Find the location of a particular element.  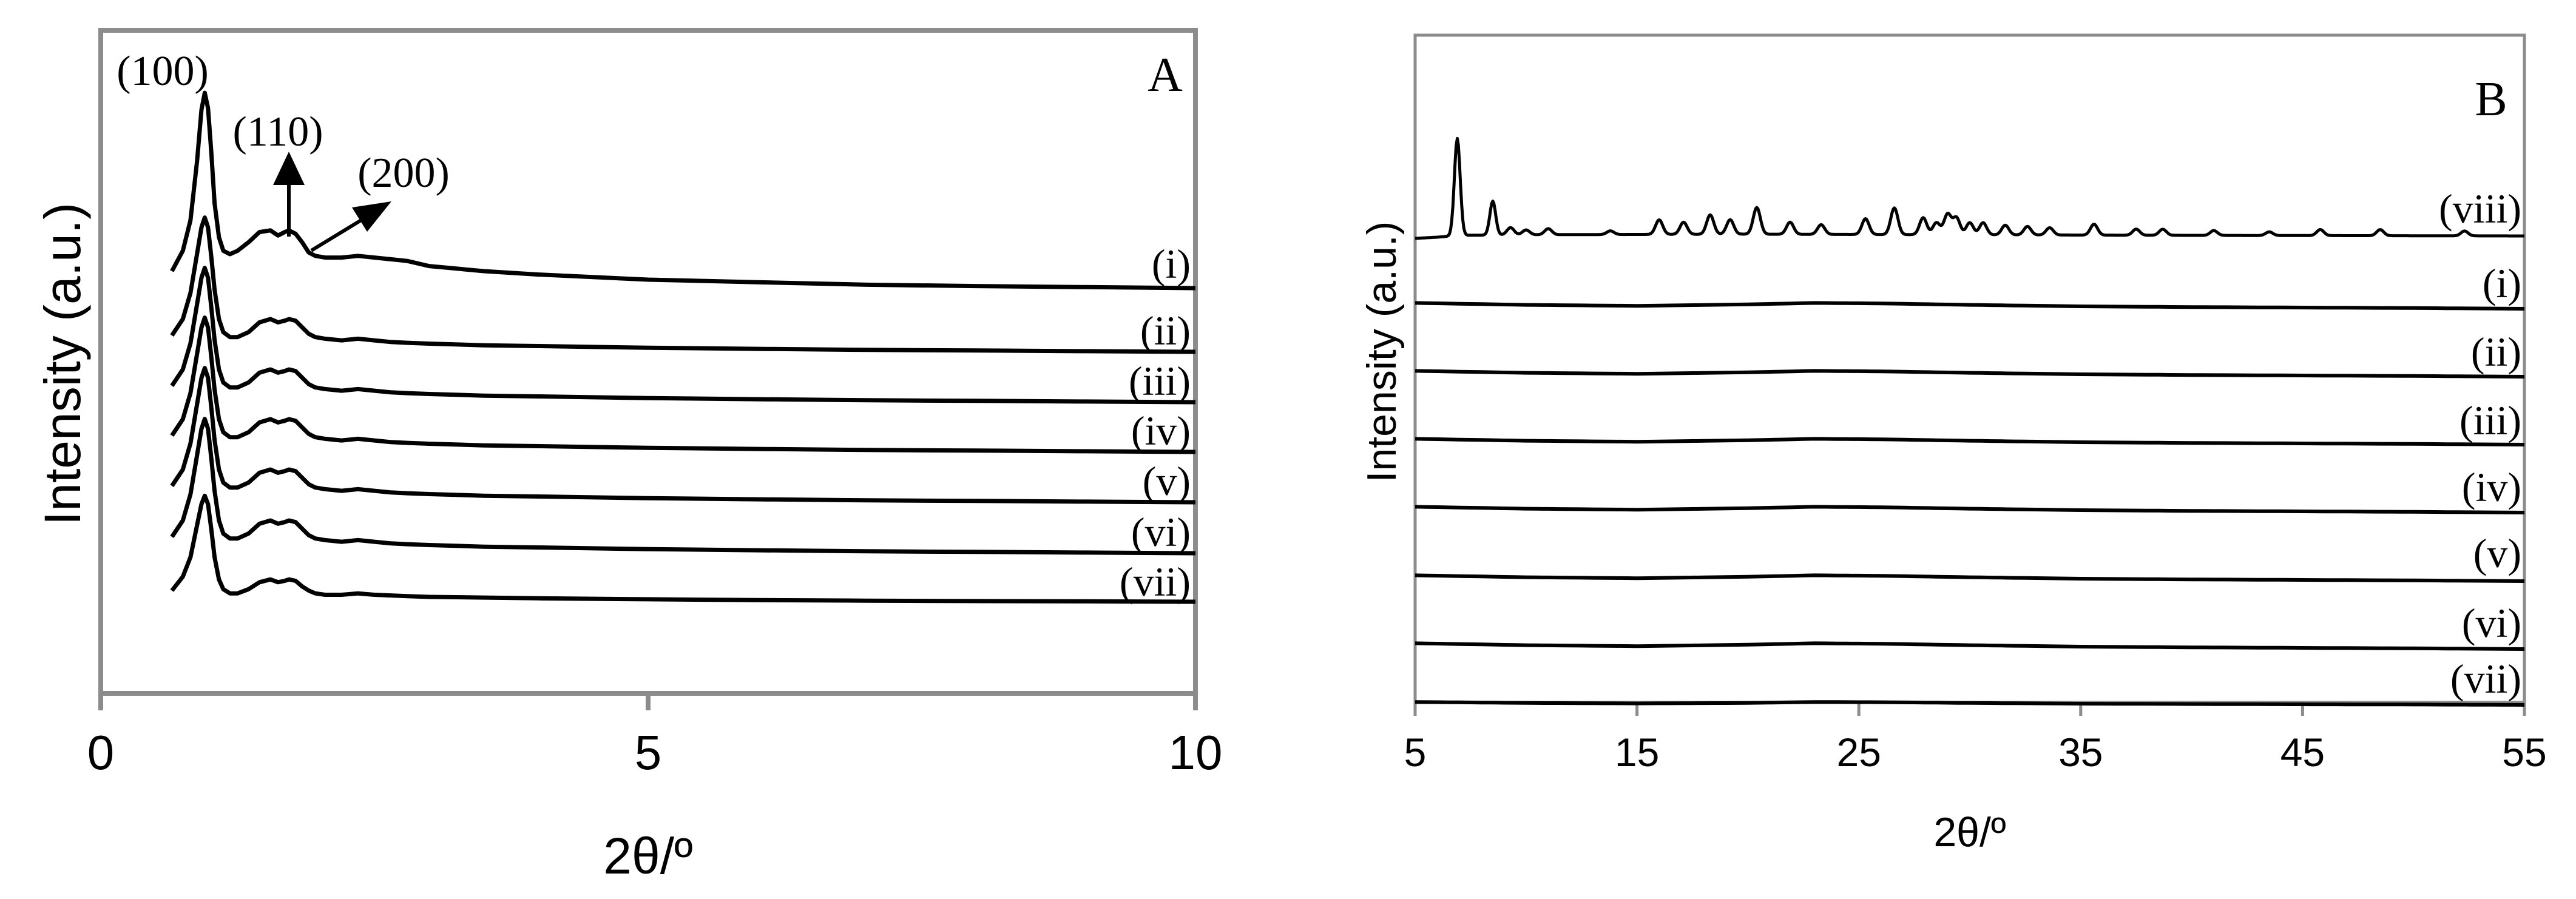

panel-b-series-line-iv is located at coordinates (1970, 509).